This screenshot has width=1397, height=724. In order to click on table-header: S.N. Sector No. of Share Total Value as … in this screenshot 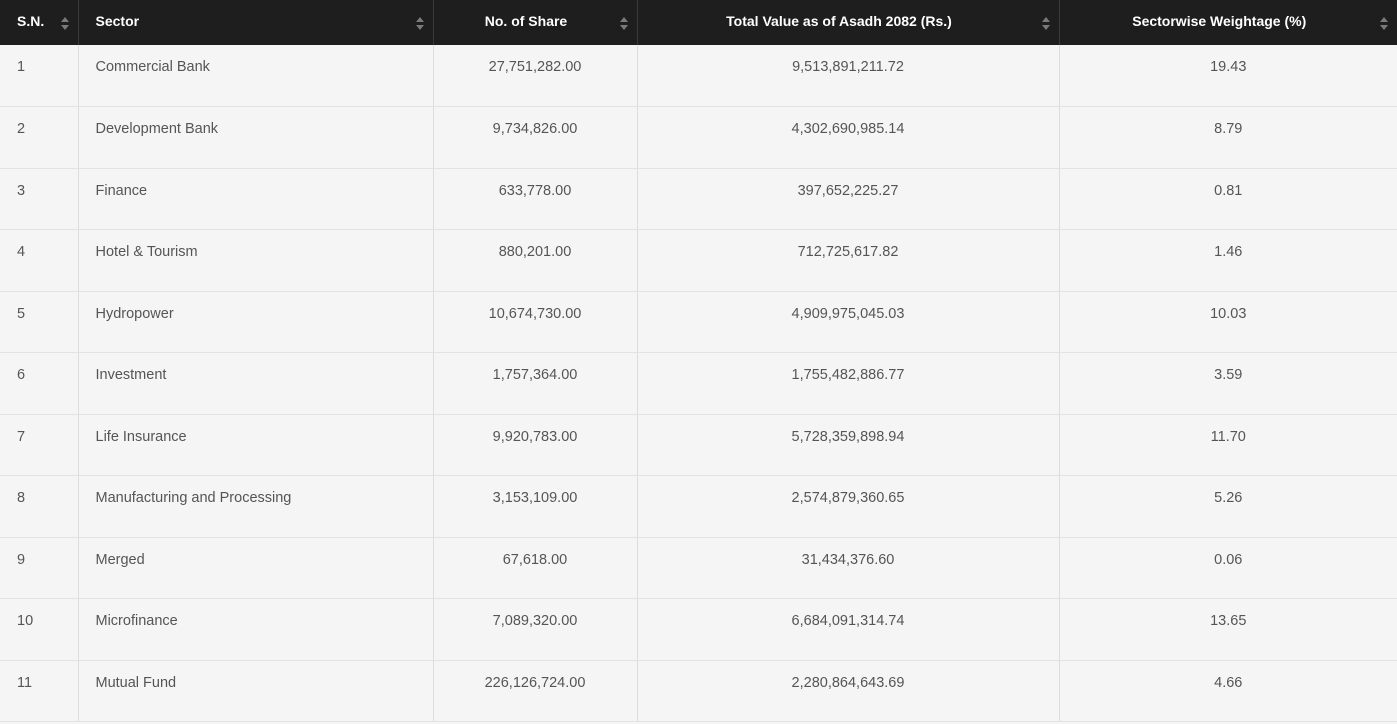, I will do `click(698, 22)`.